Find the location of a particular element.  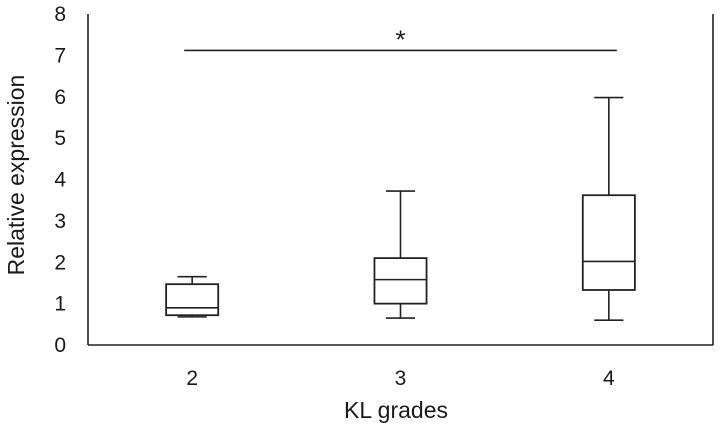

x-tick-label: 2 is located at coordinates (192, 378).